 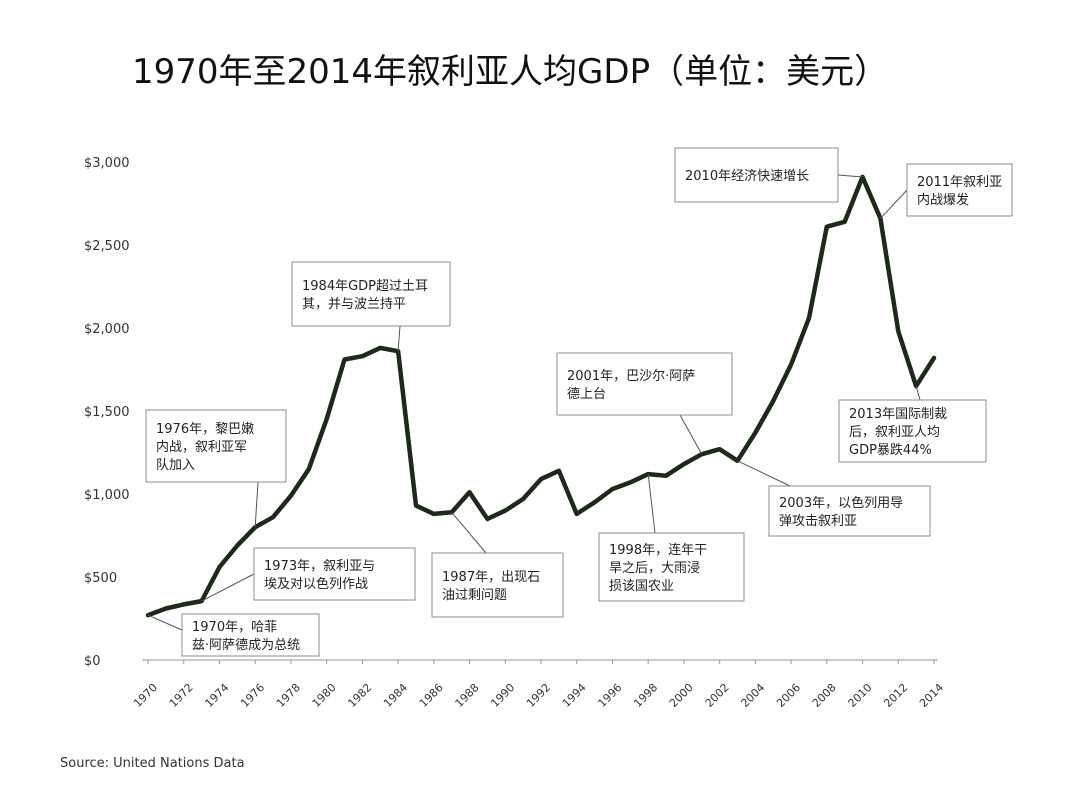 I want to click on x-tick-label: 1990, so click(x=502, y=695).